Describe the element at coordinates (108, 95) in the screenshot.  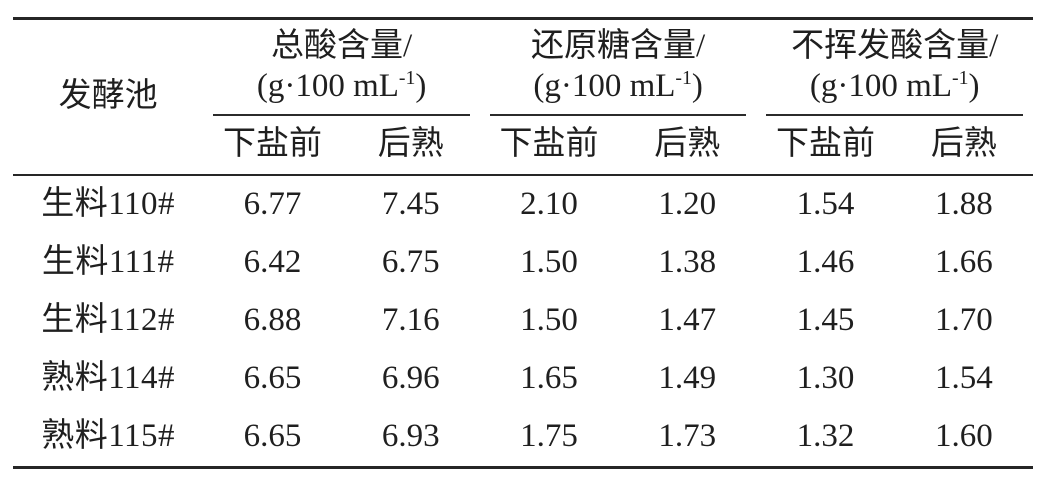
I see `pool-column-header: 发酵池` at that location.